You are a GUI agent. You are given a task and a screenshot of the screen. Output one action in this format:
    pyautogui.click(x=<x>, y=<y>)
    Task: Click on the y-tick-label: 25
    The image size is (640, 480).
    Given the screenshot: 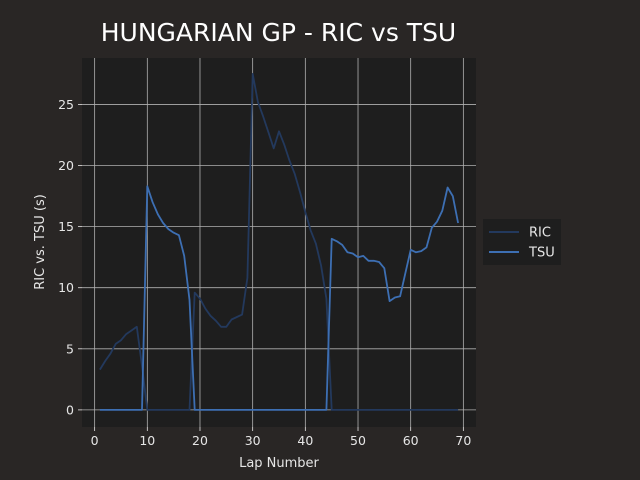 What is the action you would take?
    pyautogui.click(x=66, y=104)
    